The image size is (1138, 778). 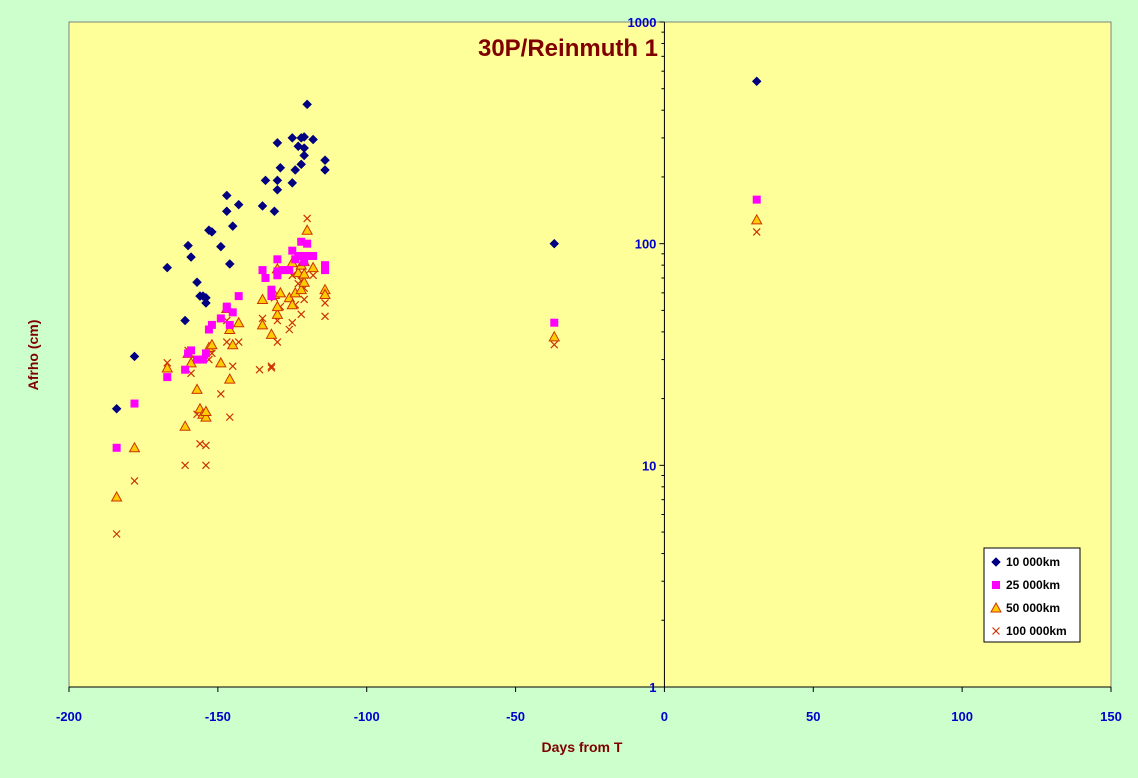 I want to click on legend-marker-triangle, so click(x=996, y=607).